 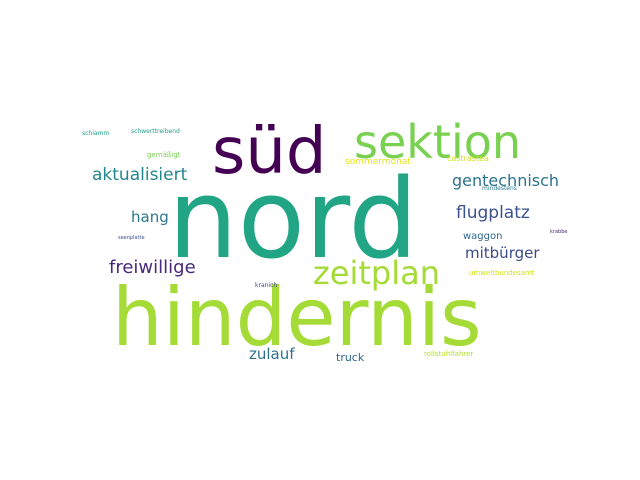 I want to click on word-aktualisiert: aktualisiert, so click(x=140, y=175).